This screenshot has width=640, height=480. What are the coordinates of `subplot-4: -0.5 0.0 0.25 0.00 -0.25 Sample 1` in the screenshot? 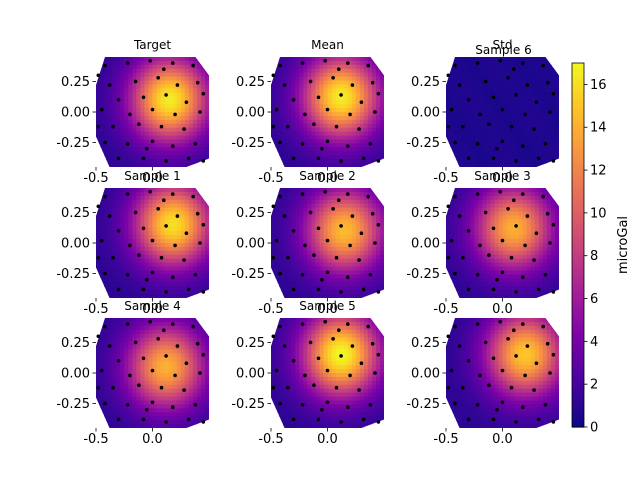 It's located at (132, 243).